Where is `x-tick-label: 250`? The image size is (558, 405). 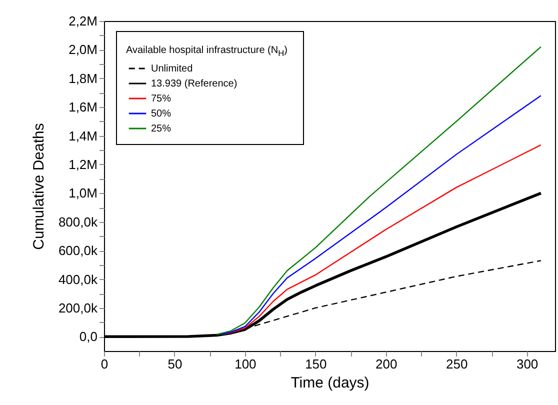
x-tick-label: 250 is located at coordinates (457, 364).